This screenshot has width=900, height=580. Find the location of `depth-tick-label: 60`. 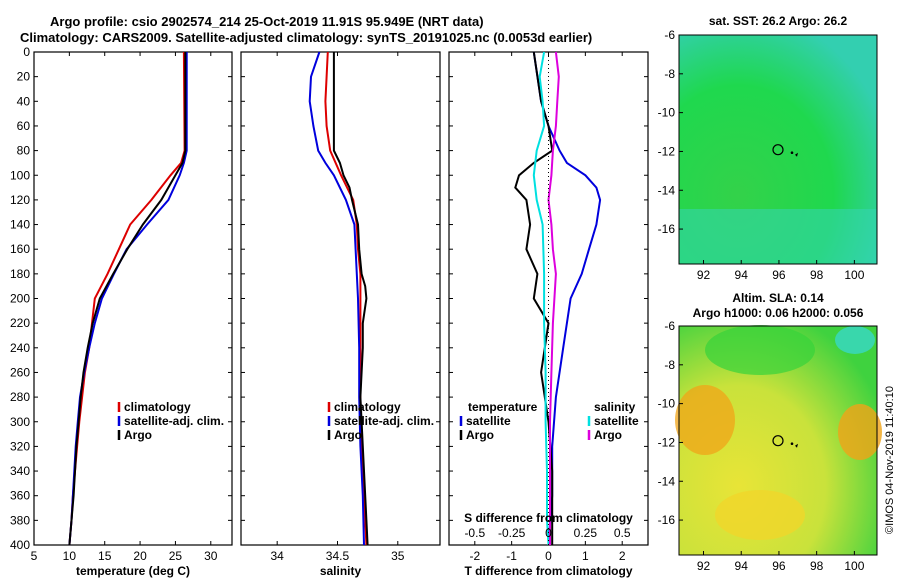

depth-tick-label: 60 is located at coordinates (24, 126).